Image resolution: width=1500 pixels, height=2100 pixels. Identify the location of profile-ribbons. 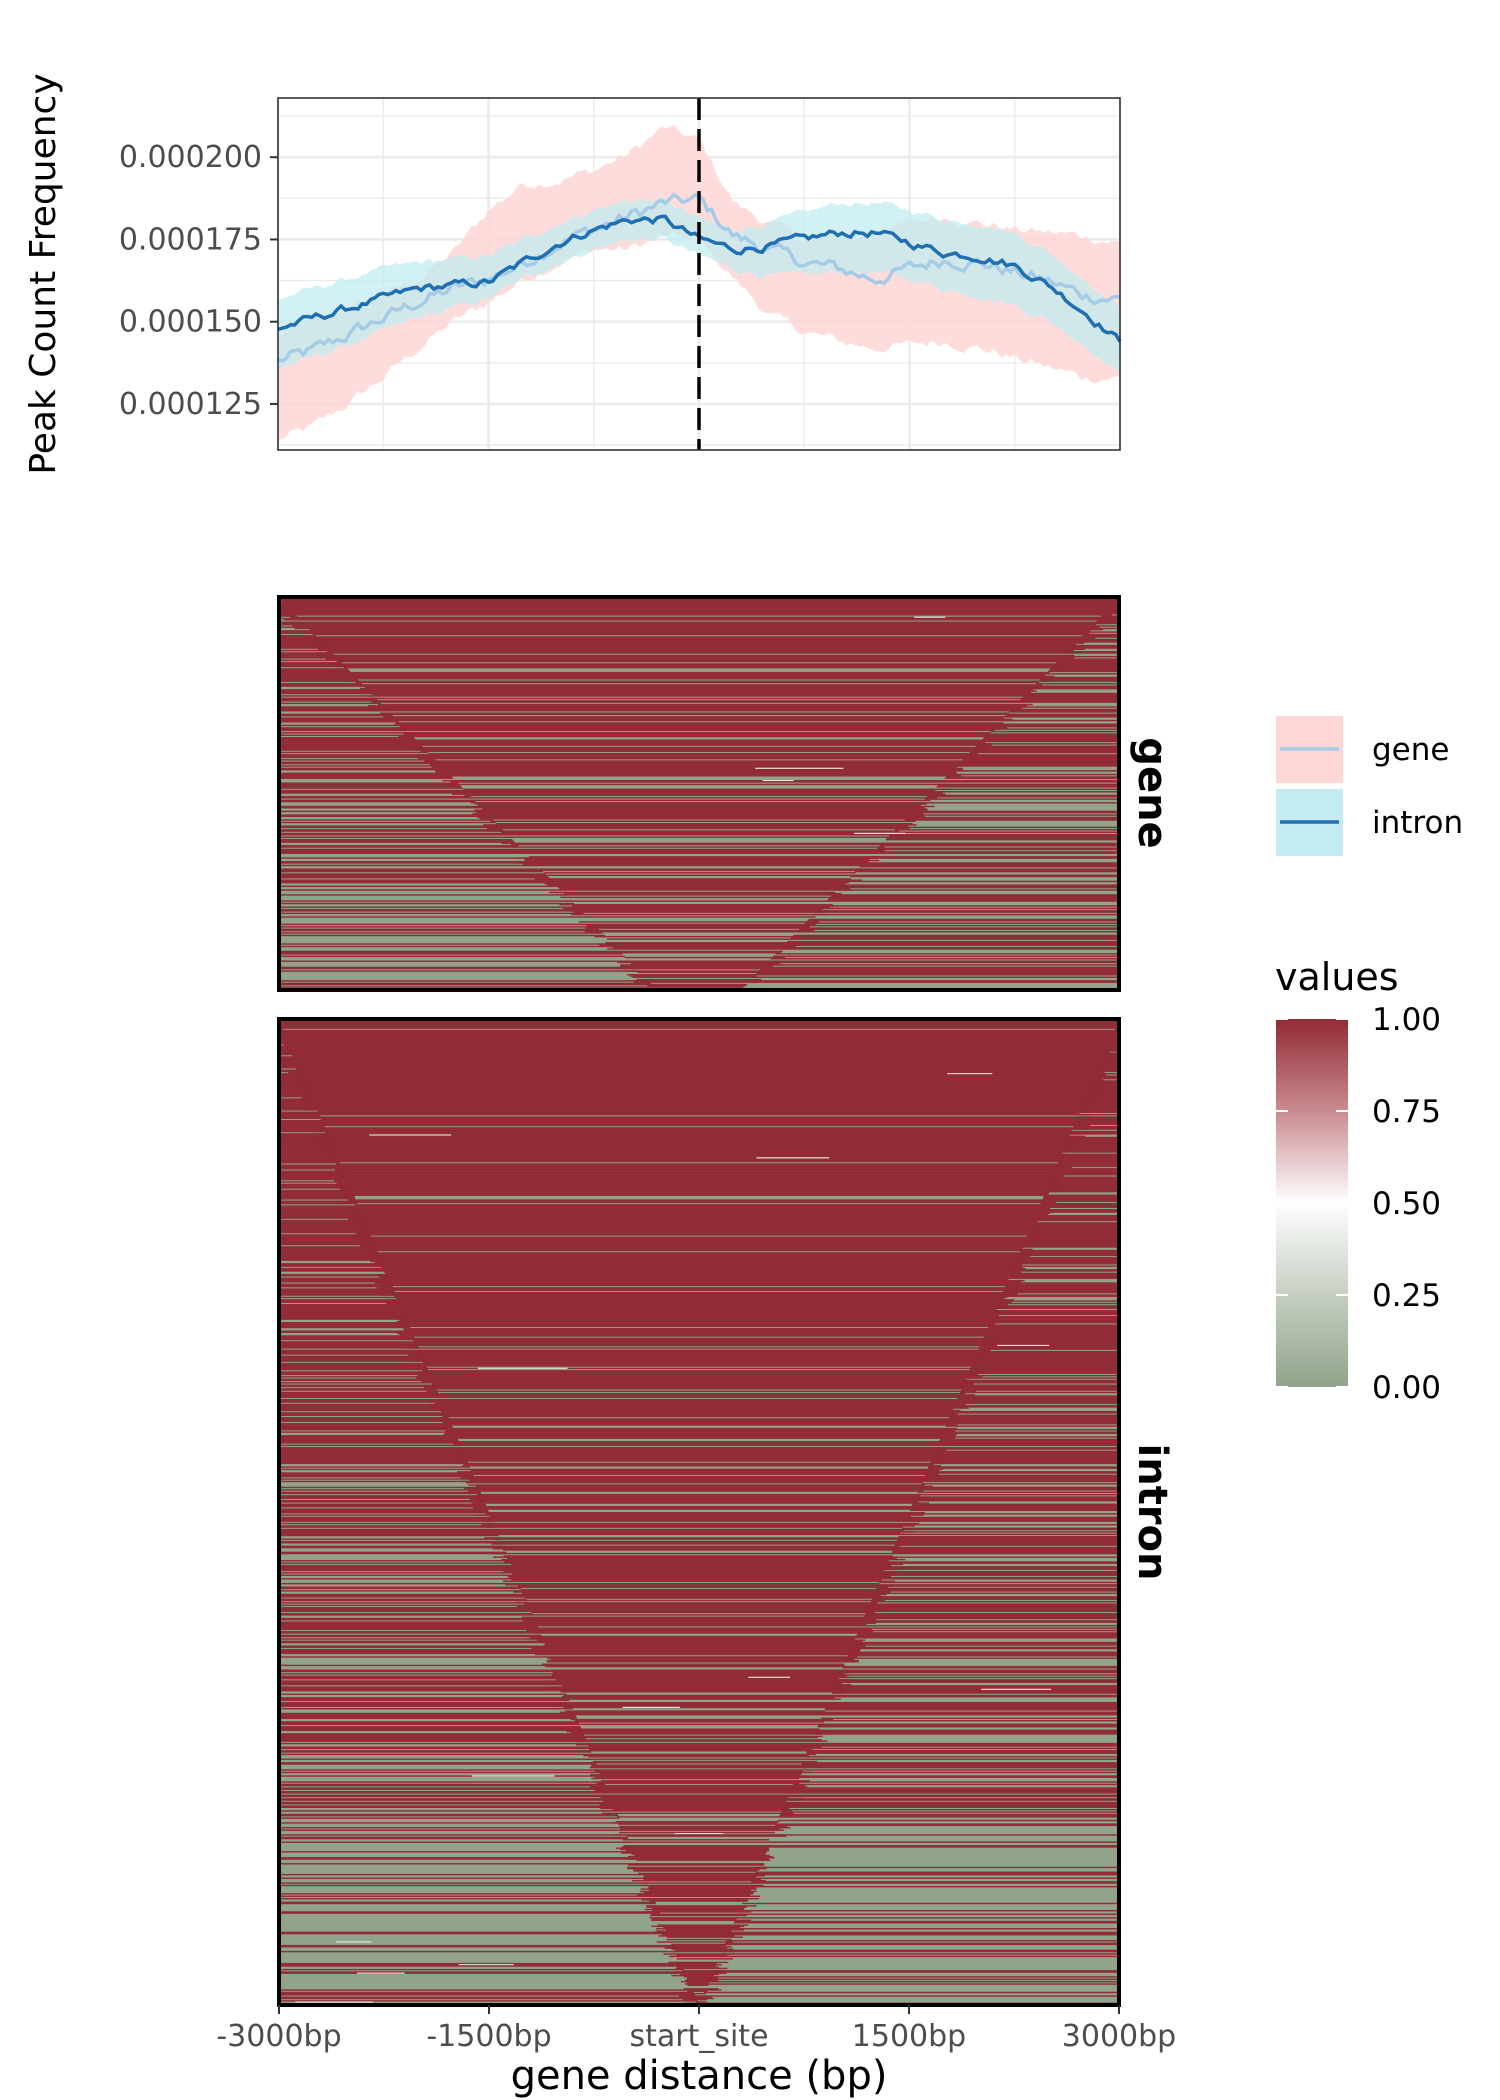
(699, 282).